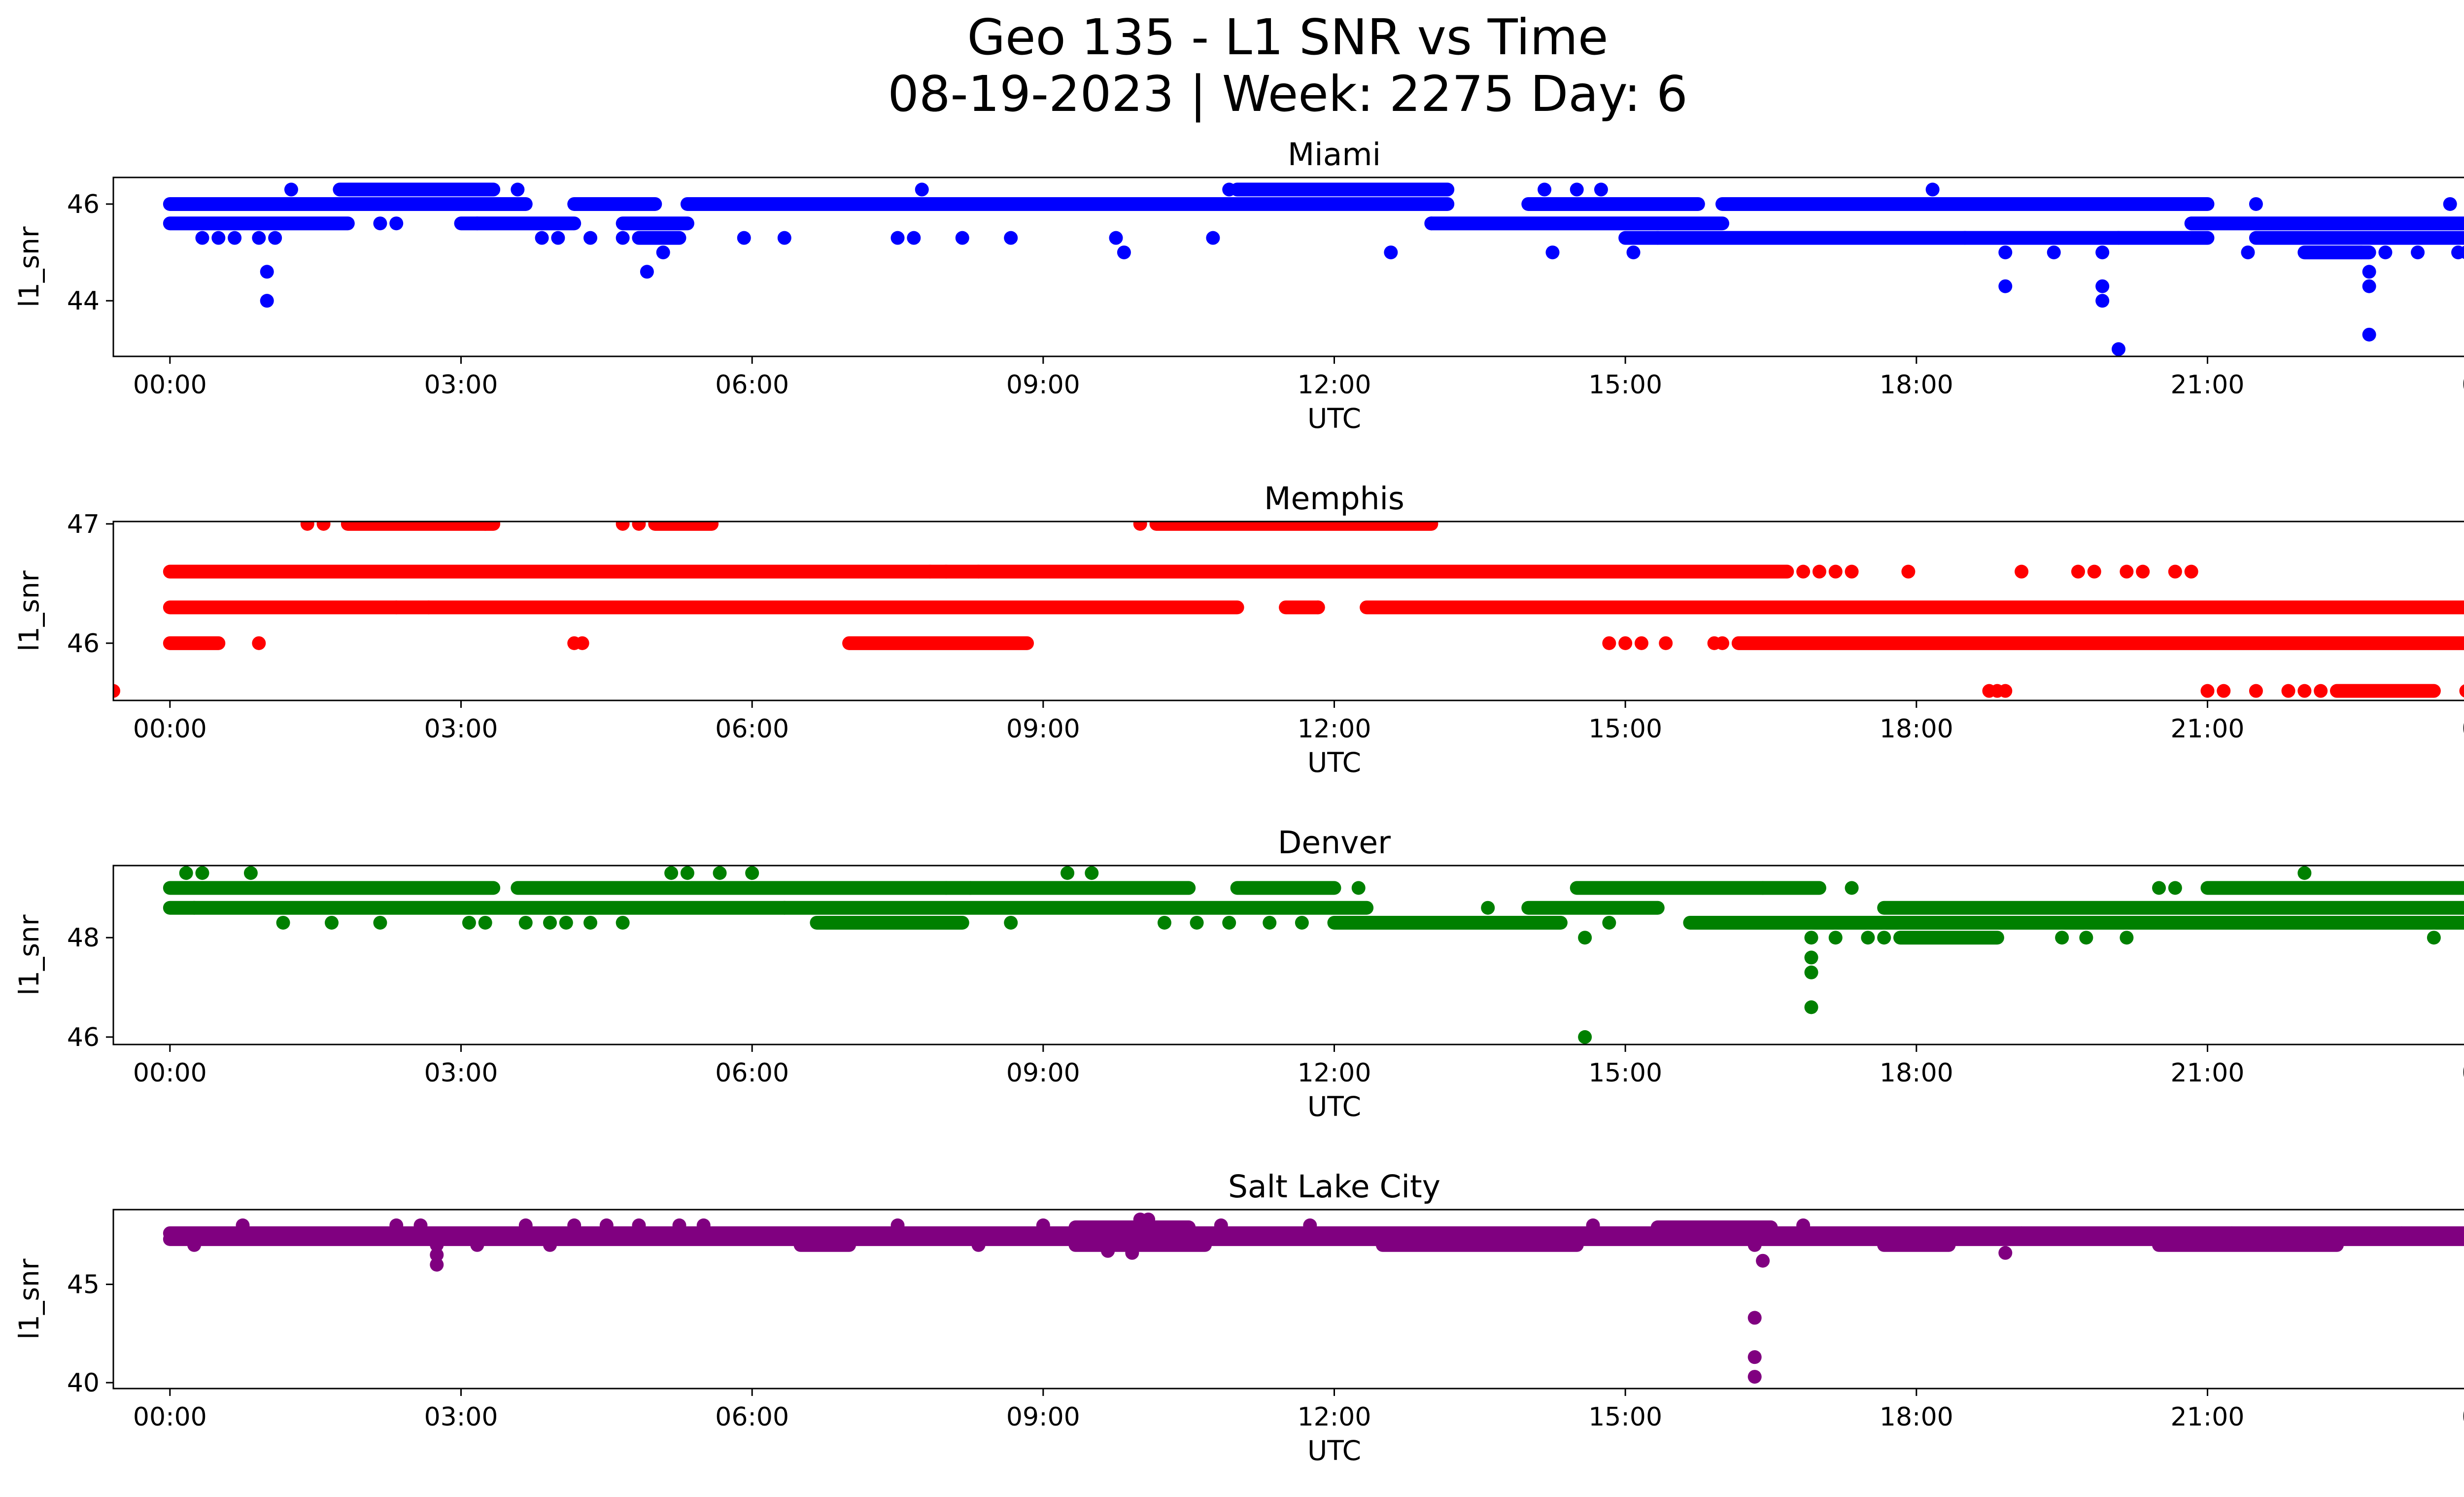 The image size is (2464, 1497). I want to click on subplot-title: Denver, so click(1334, 843).